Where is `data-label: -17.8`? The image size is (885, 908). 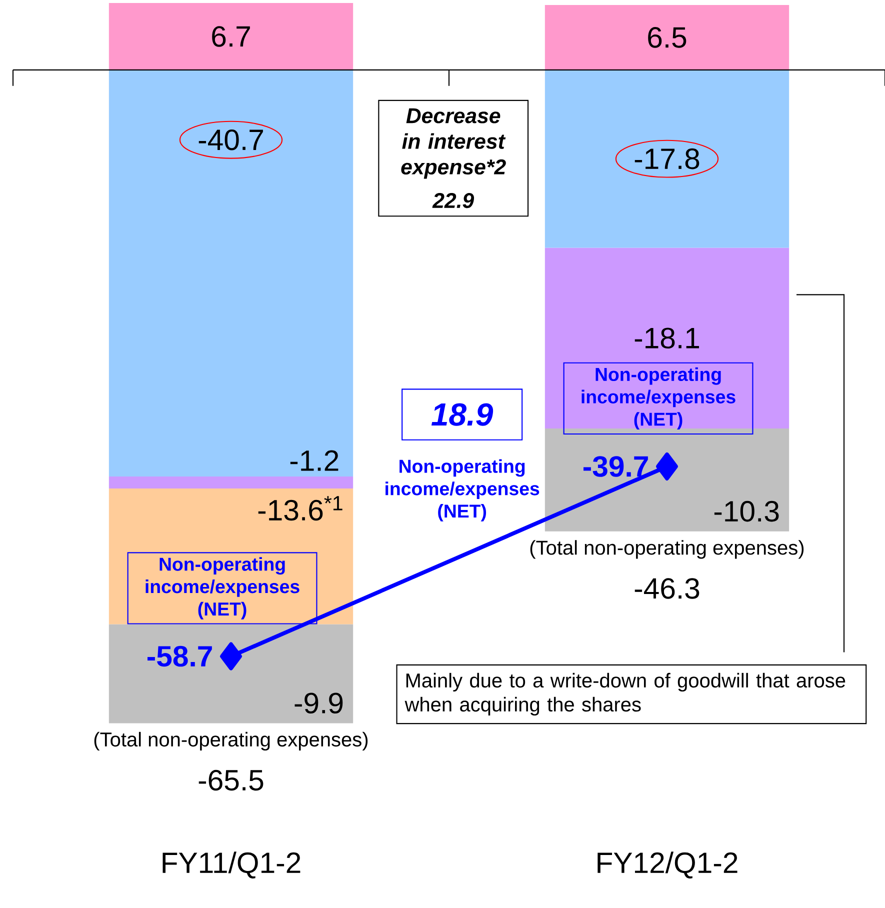
data-label: -17.8 is located at coordinates (667, 159).